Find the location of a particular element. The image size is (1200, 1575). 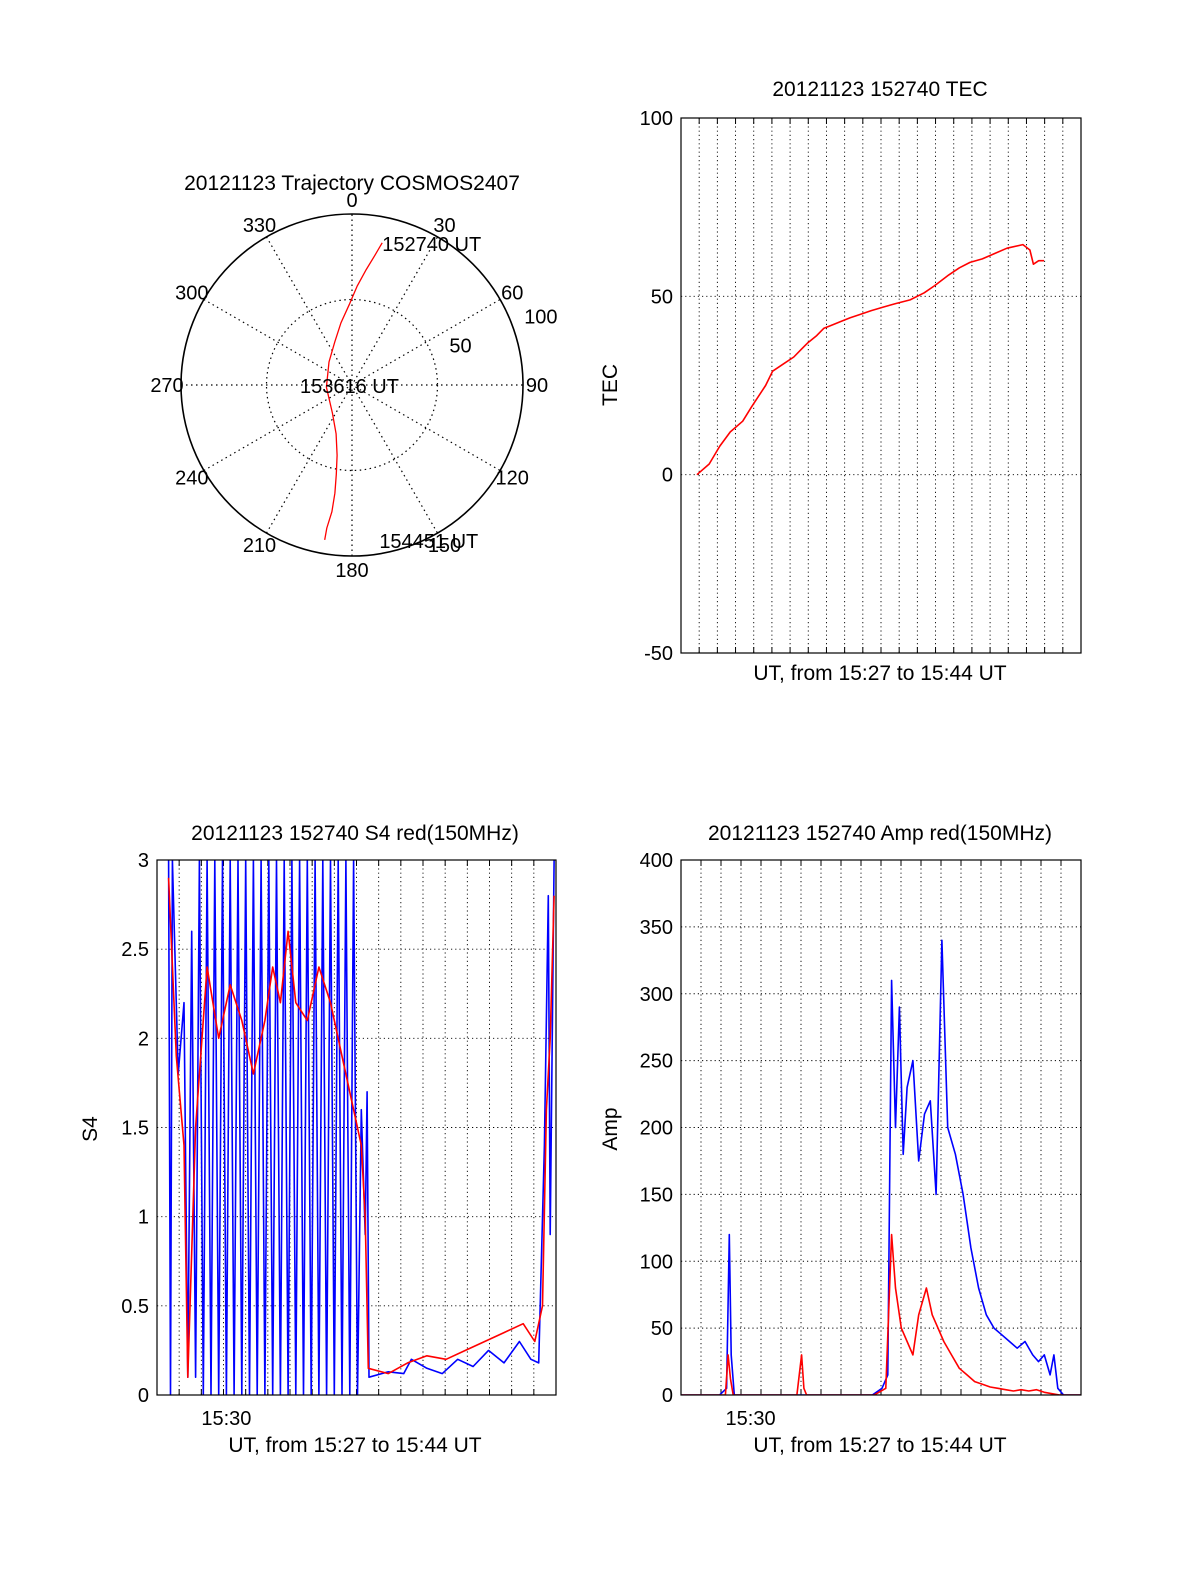

polar-angle-label: 240 is located at coordinates (191, 479).